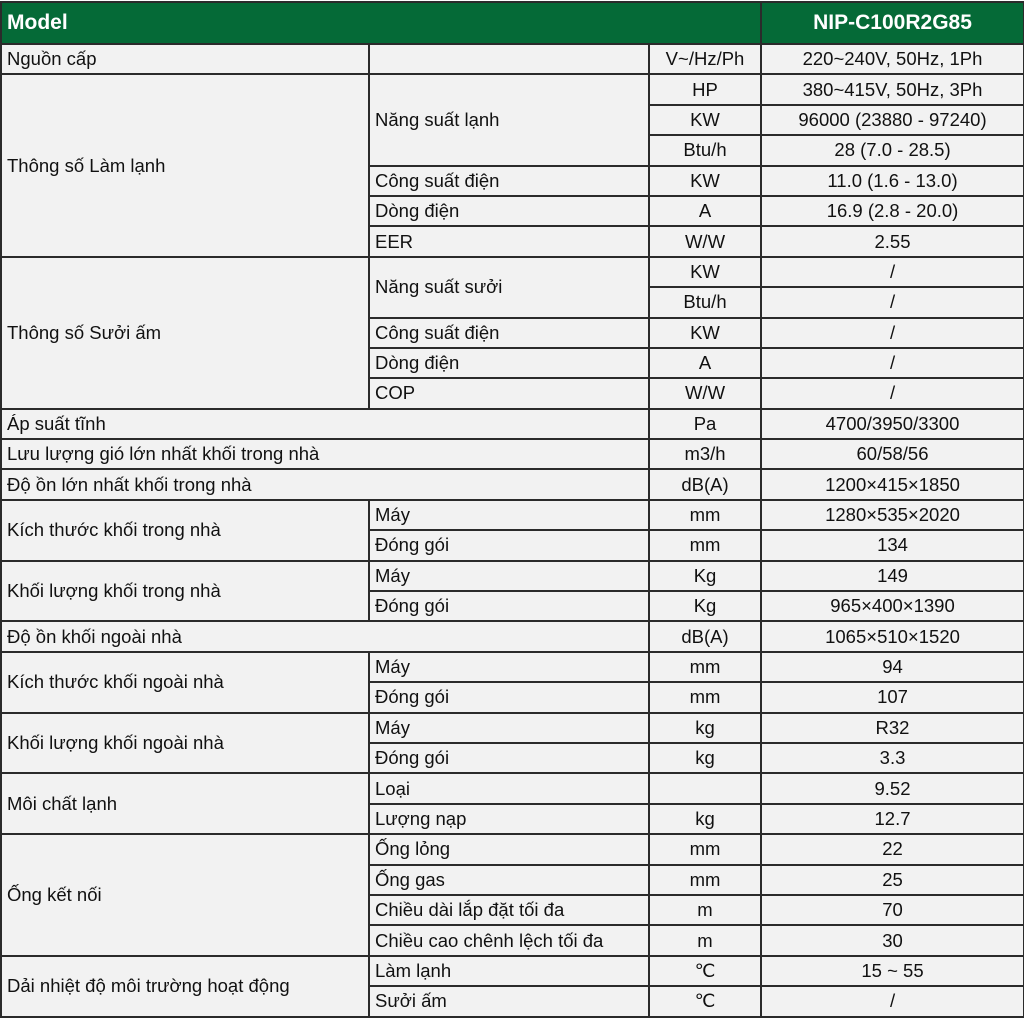 The width and height of the screenshot is (1024, 1020). I want to click on value-cell: 22, so click(892, 849).